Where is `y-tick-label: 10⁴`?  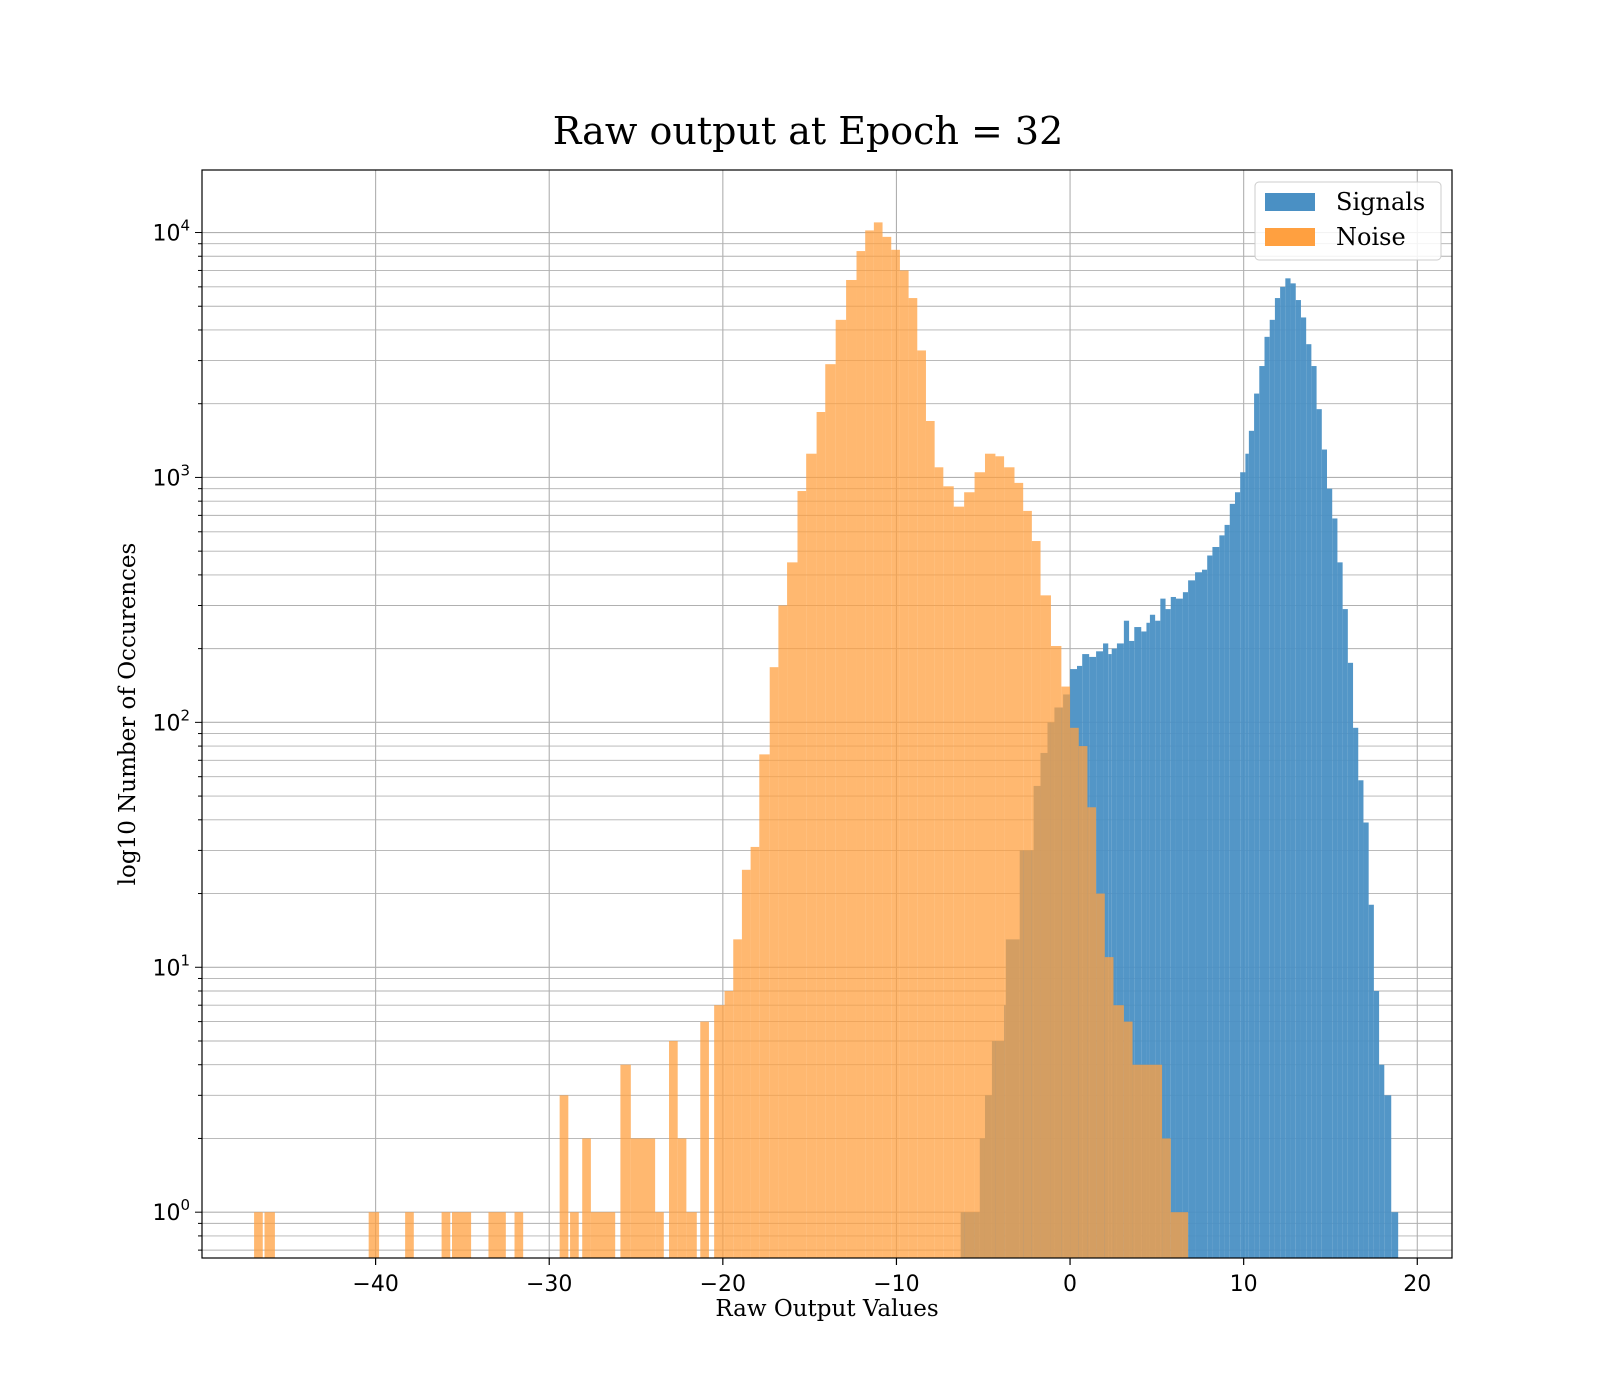
y-tick-label: 10⁴ is located at coordinates (171, 232).